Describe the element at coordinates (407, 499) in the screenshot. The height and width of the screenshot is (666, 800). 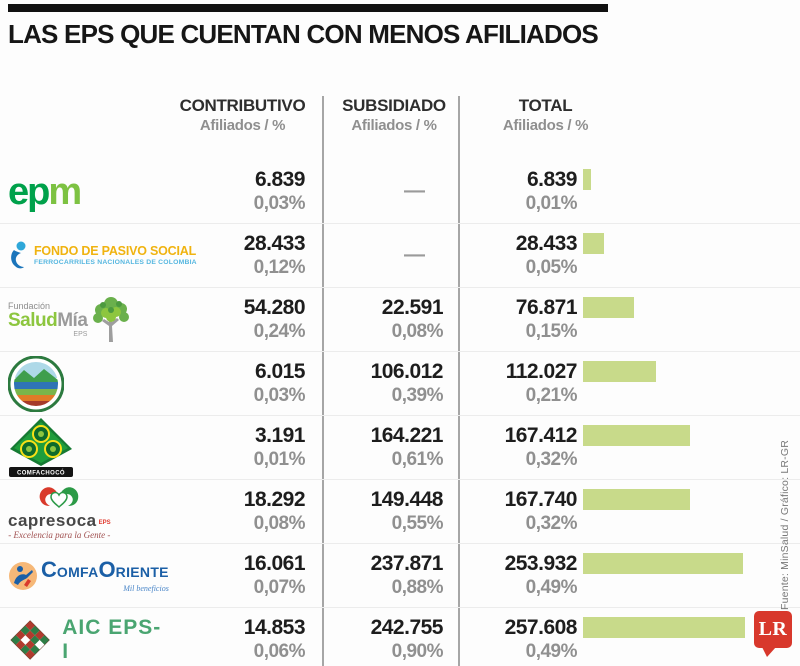
I see `subsidiado-value: 149.448` at that location.